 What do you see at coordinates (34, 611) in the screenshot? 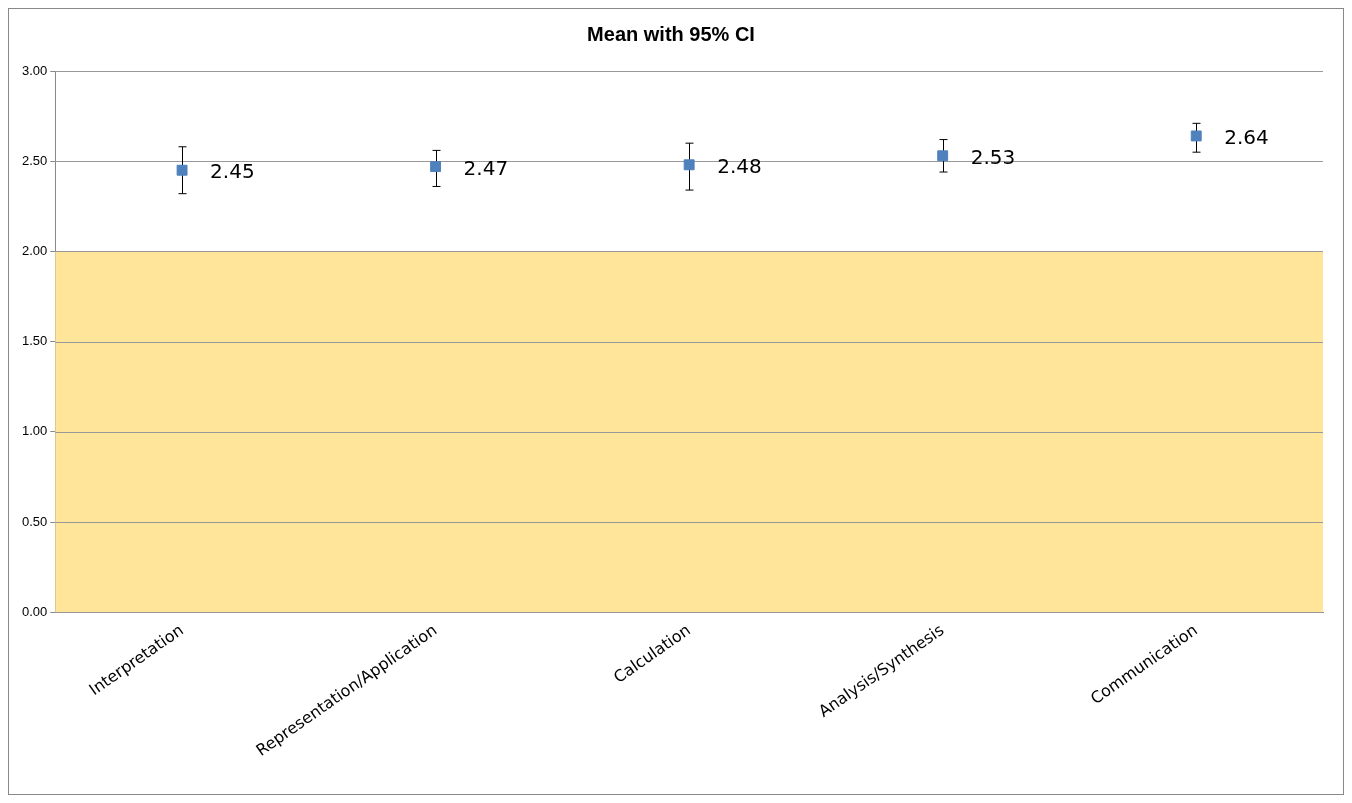
I see `y-tick-label: 0.00` at bounding box center [34, 611].